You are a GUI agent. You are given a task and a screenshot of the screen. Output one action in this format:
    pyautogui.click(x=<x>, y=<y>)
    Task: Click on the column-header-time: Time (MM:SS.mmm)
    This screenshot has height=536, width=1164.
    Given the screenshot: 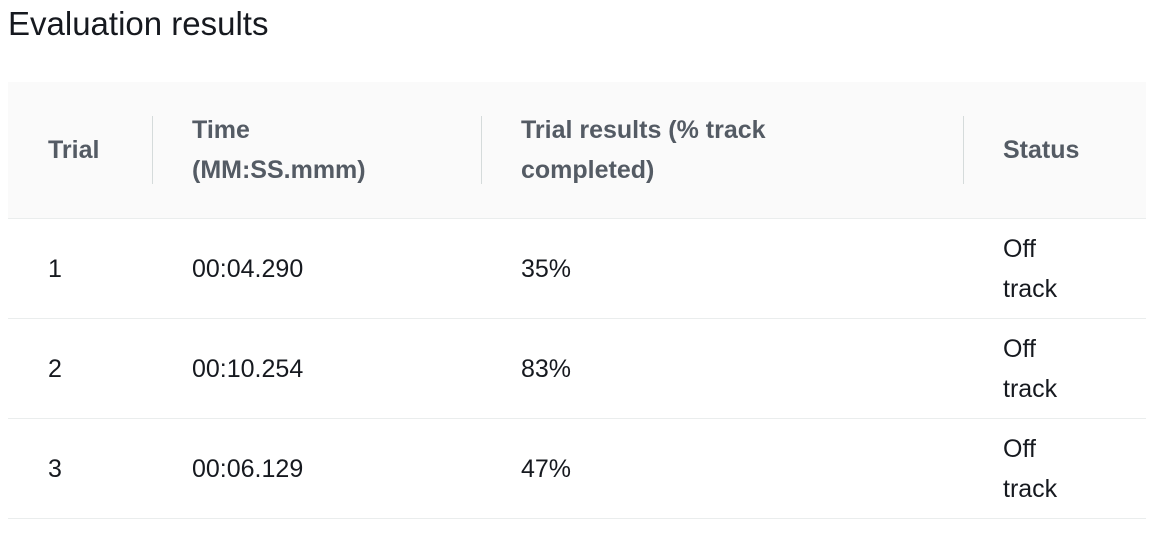 What is the action you would take?
    pyautogui.click(x=316, y=150)
    